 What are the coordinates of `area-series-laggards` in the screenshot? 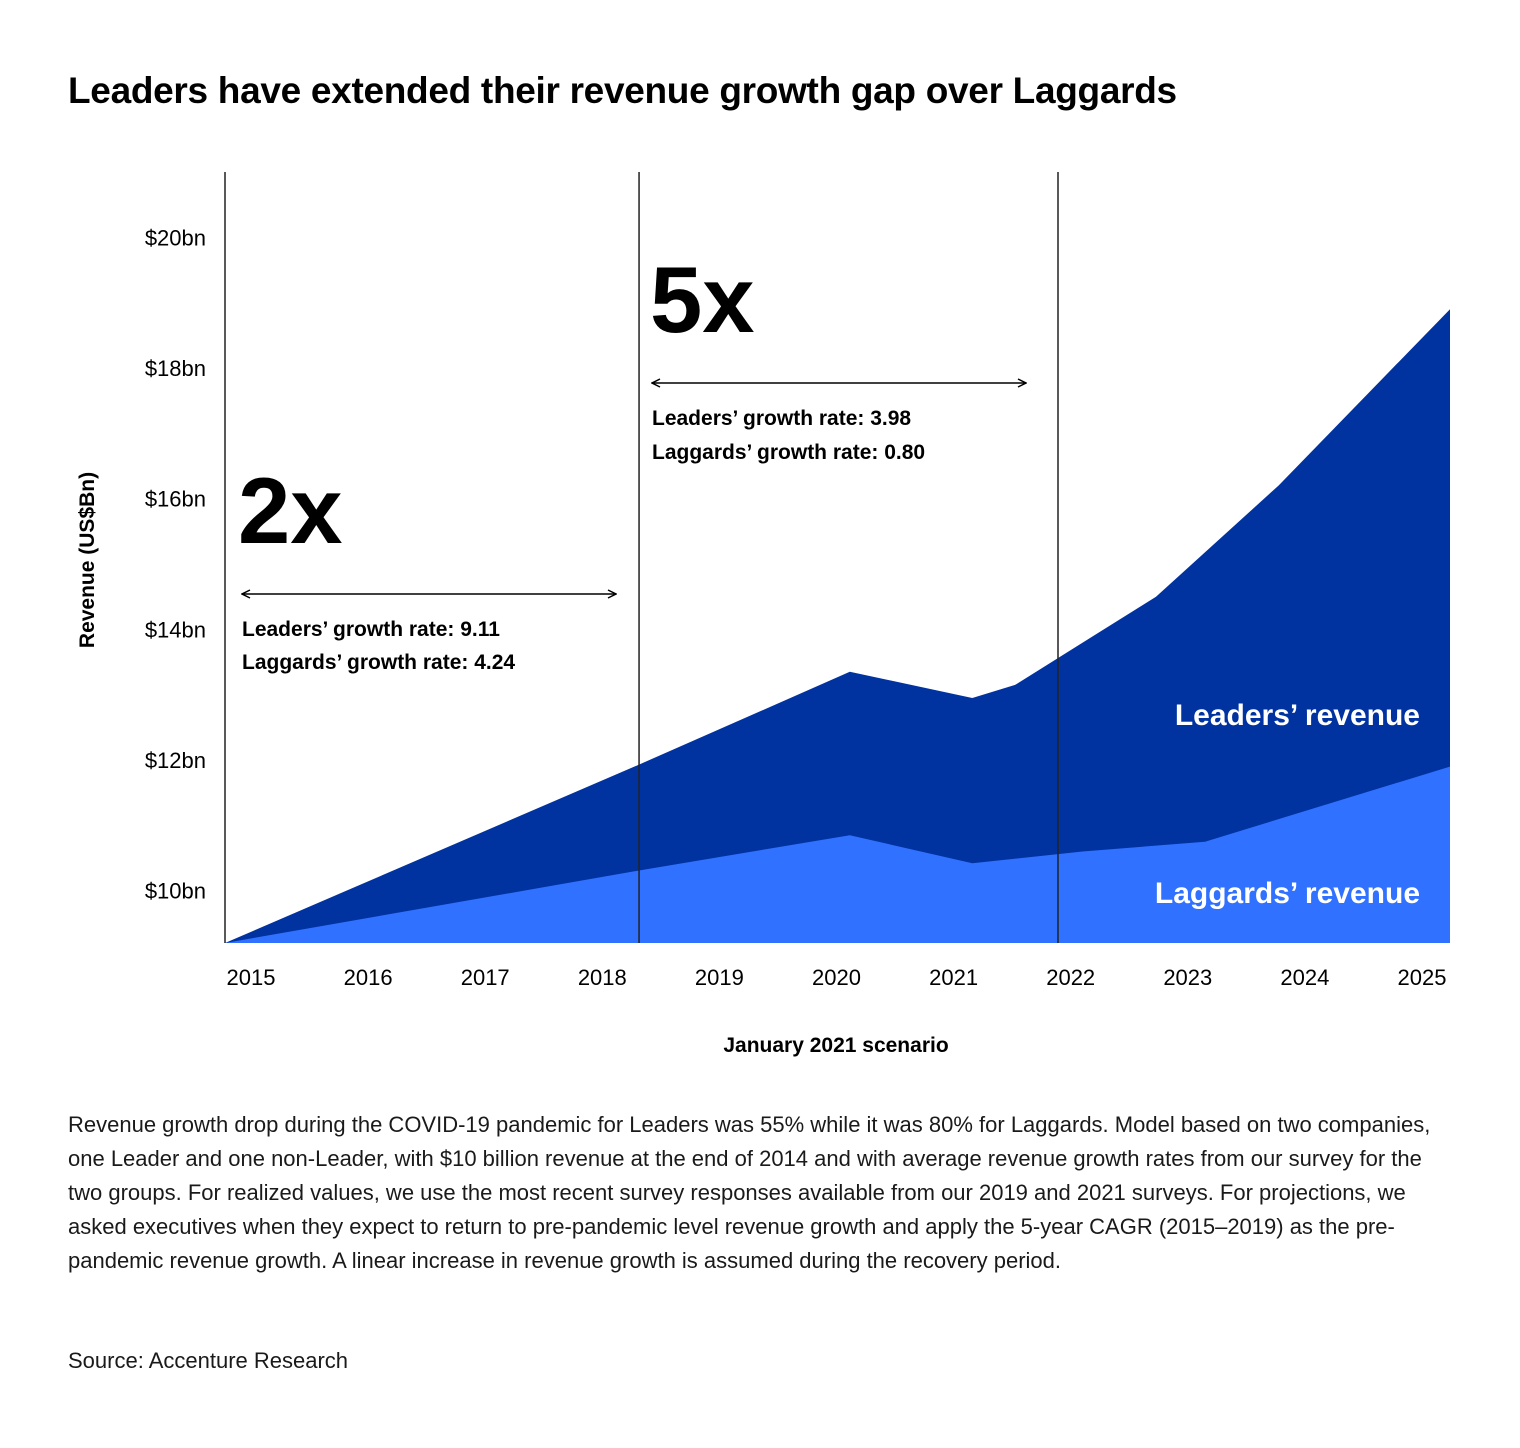 It's located at (837, 854).